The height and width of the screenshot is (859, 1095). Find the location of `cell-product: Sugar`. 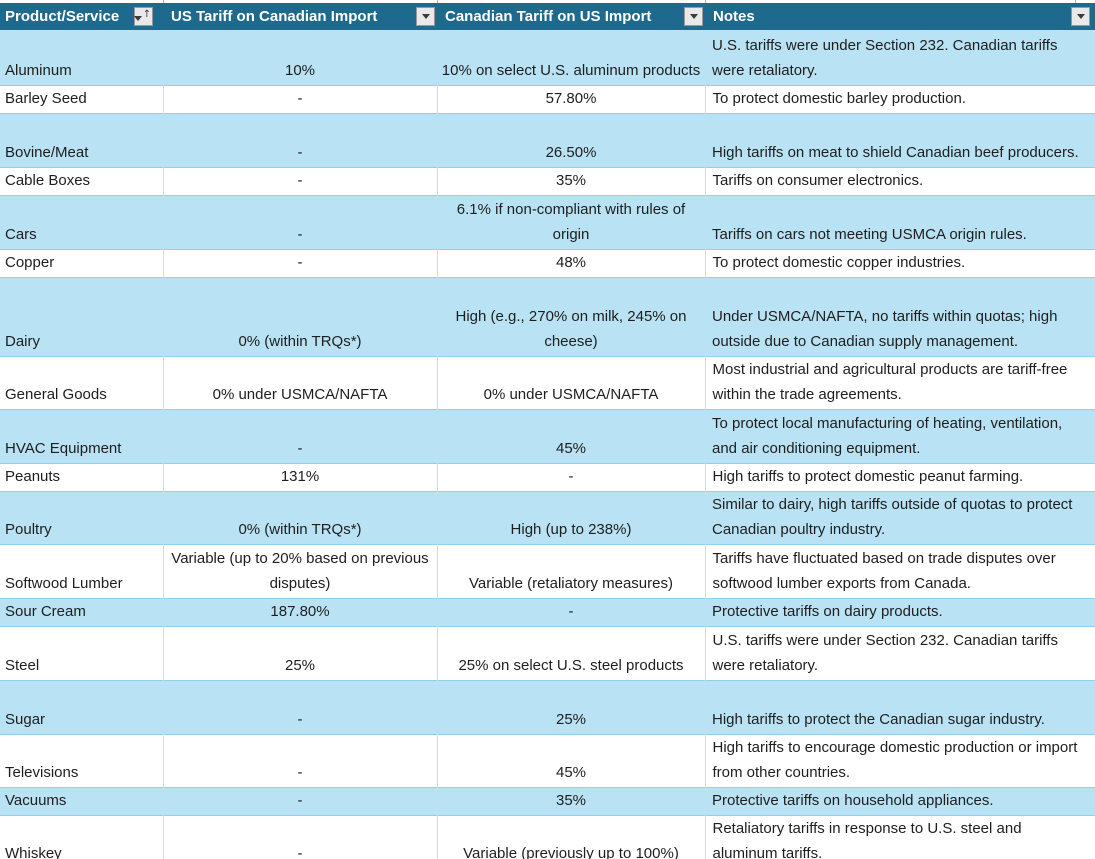

cell-product: Sugar is located at coordinates (25, 719).